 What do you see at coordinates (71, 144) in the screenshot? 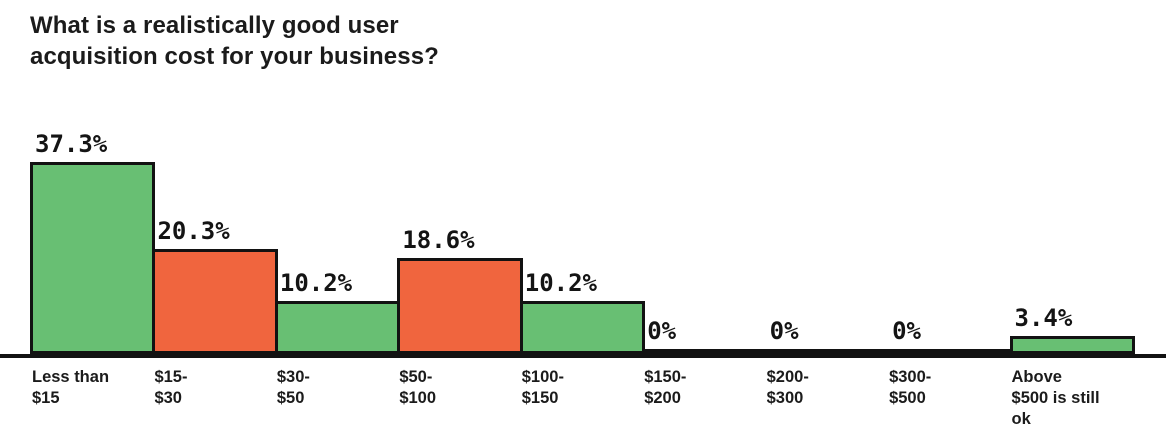
I see `bar-value-label: 37.3%` at bounding box center [71, 144].